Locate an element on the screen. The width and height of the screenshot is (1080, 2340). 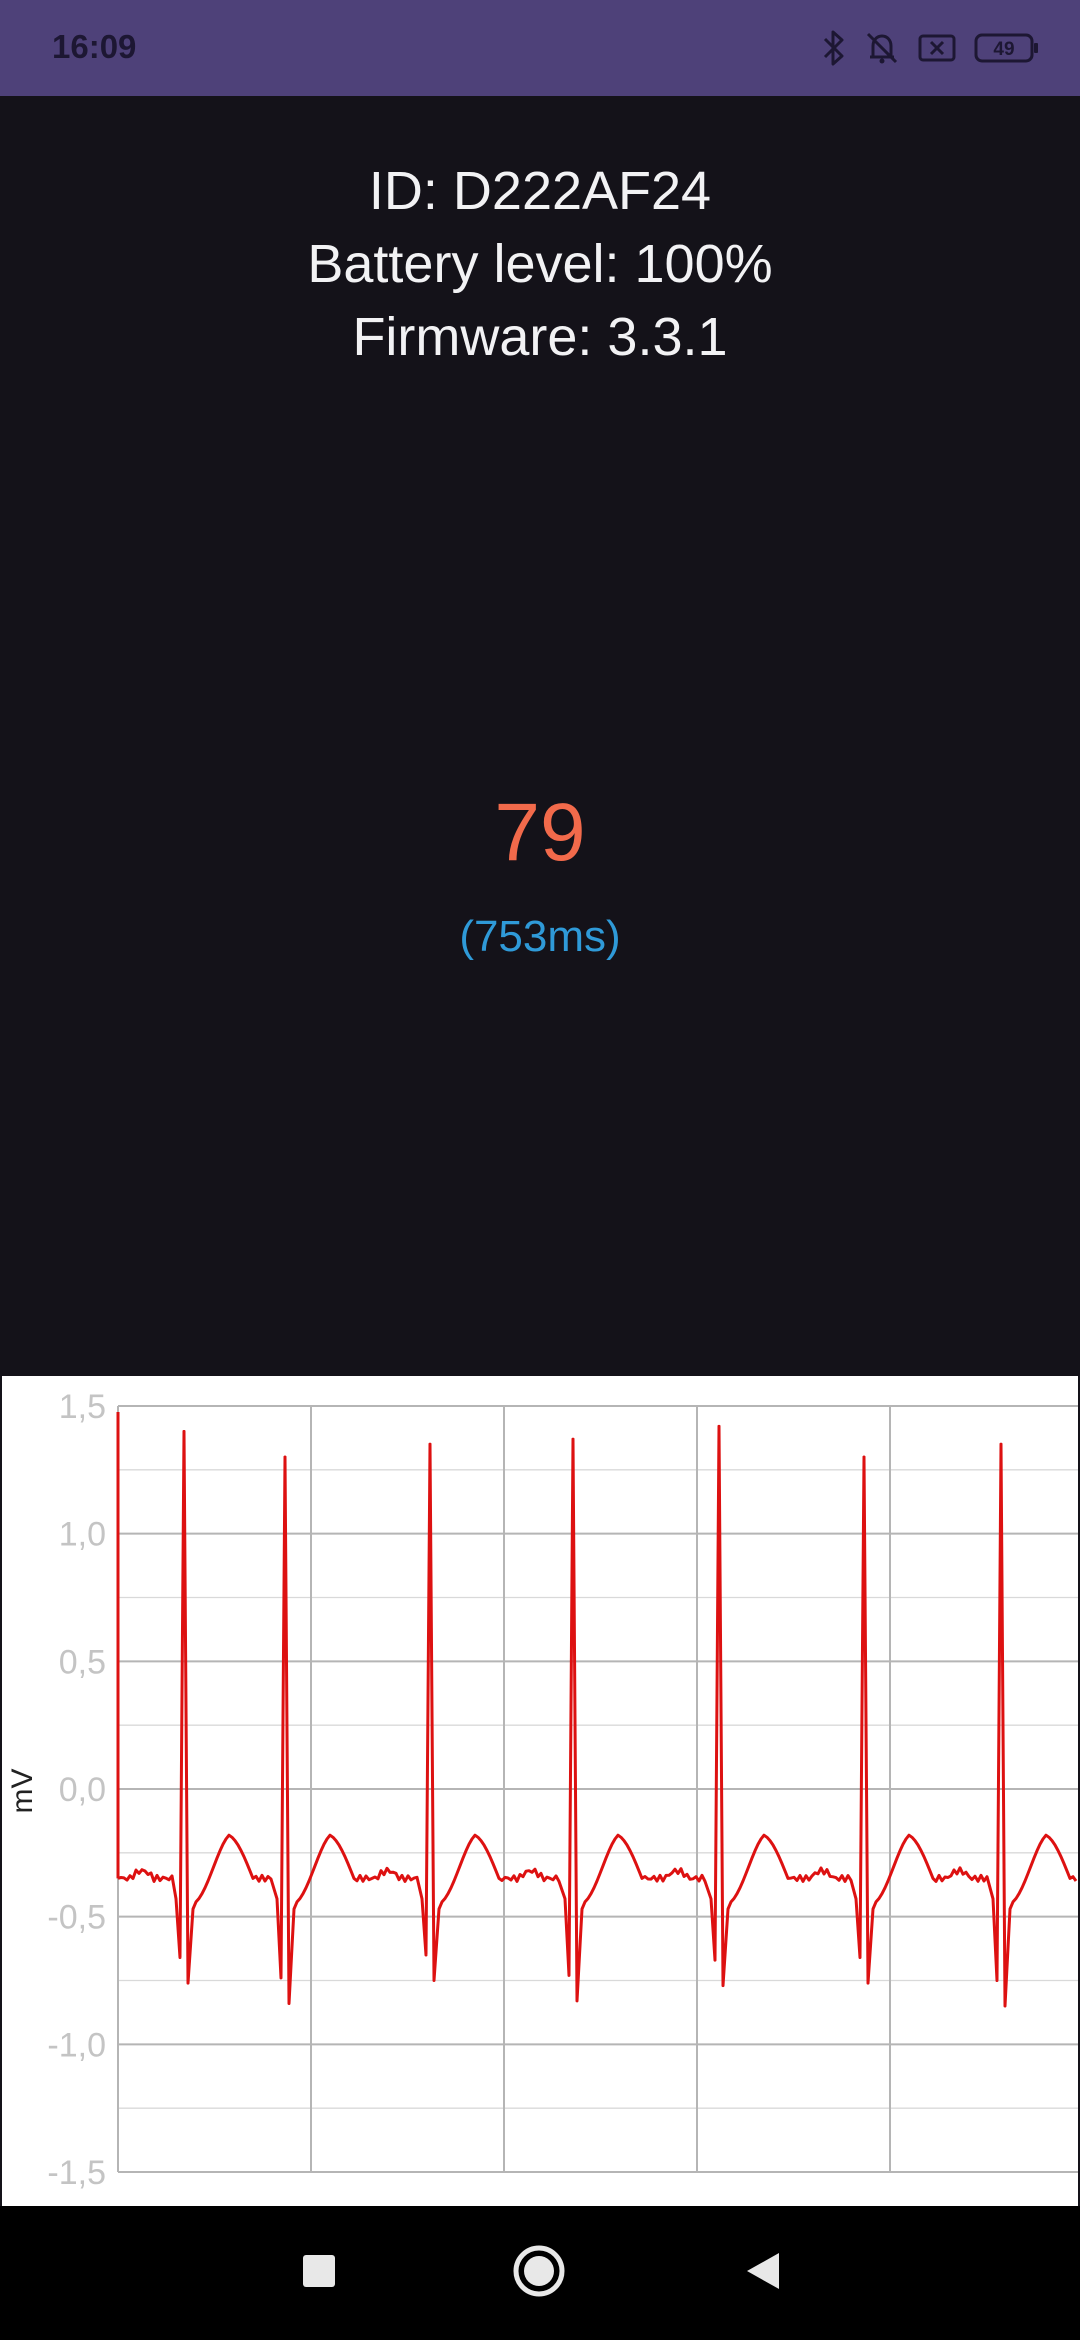
y-tick-label: 0,0 is located at coordinates (82, 1790).